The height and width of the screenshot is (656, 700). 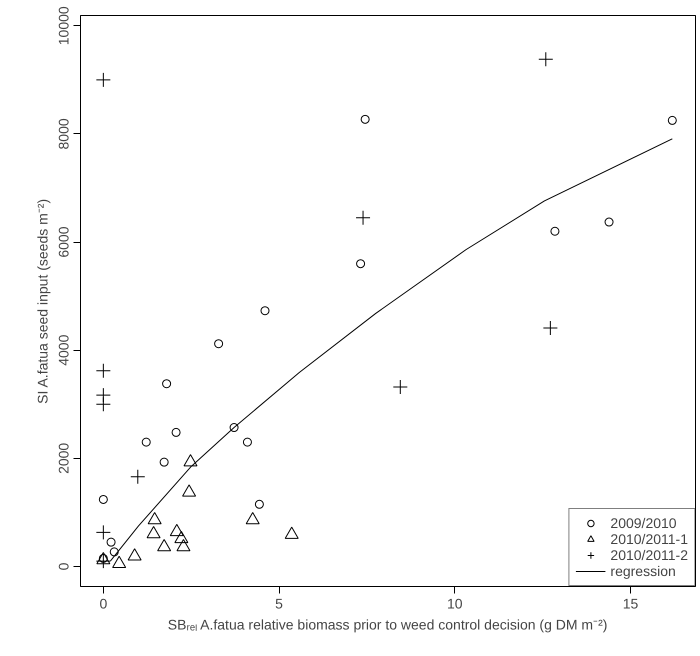 I want to click on x-tick-label: 0, so click(x=103, y=604).